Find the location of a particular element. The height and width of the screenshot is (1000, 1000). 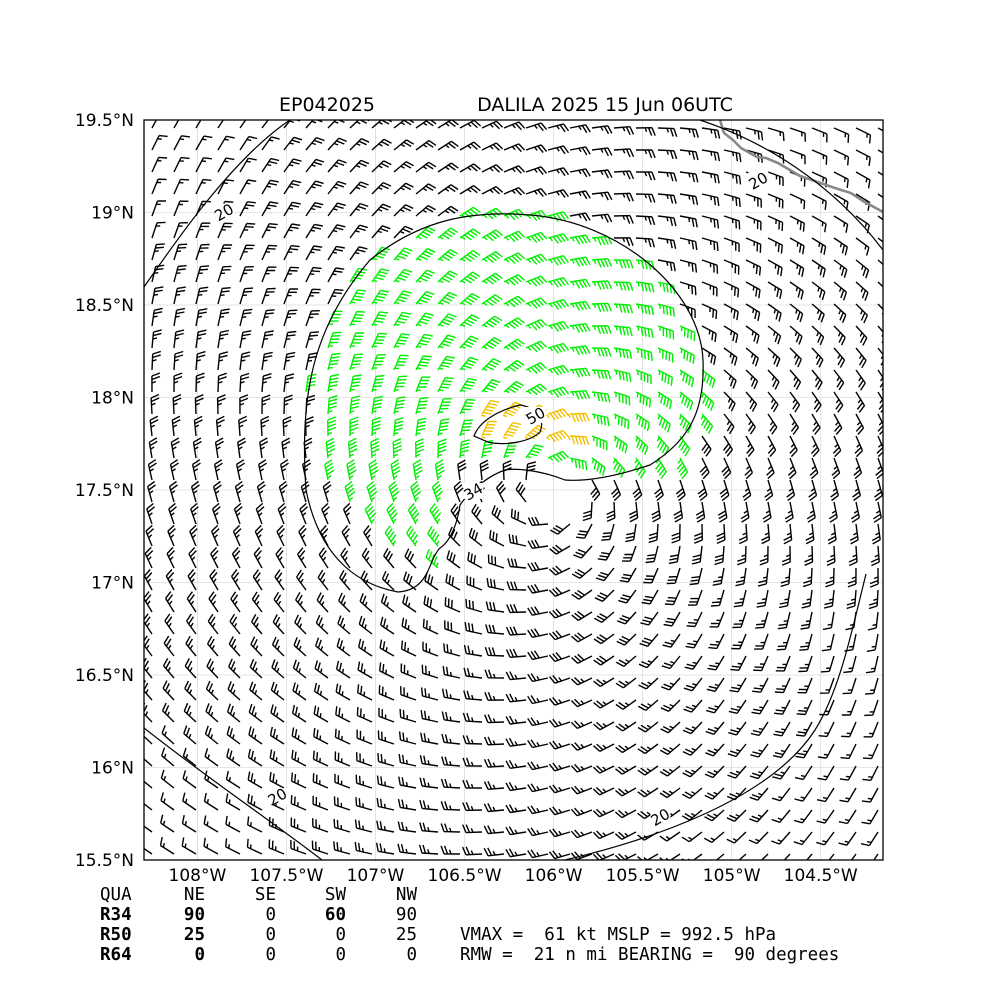

table-header-nw: NW is located at coordinates (407, 895).